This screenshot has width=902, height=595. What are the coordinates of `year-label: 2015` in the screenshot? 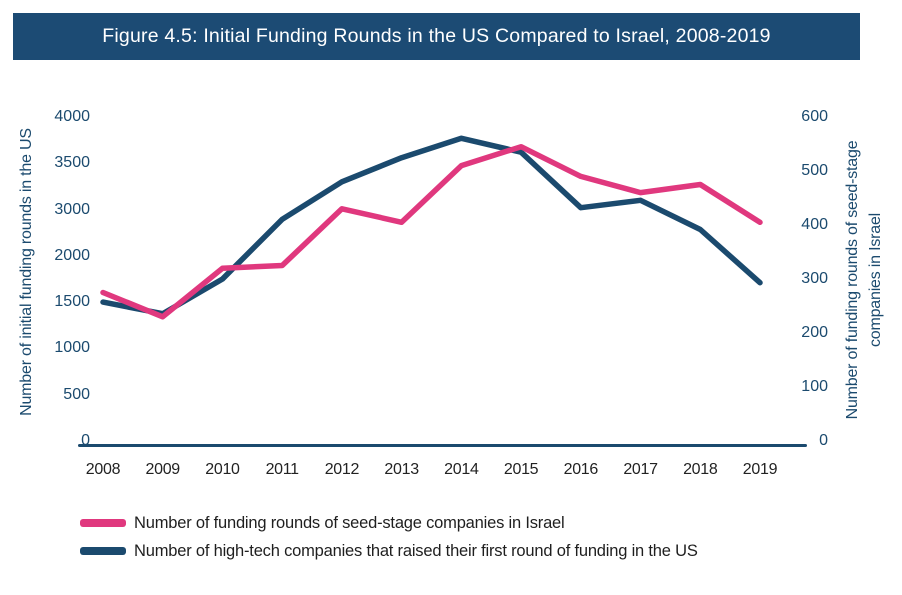 It's located at (521, 469).